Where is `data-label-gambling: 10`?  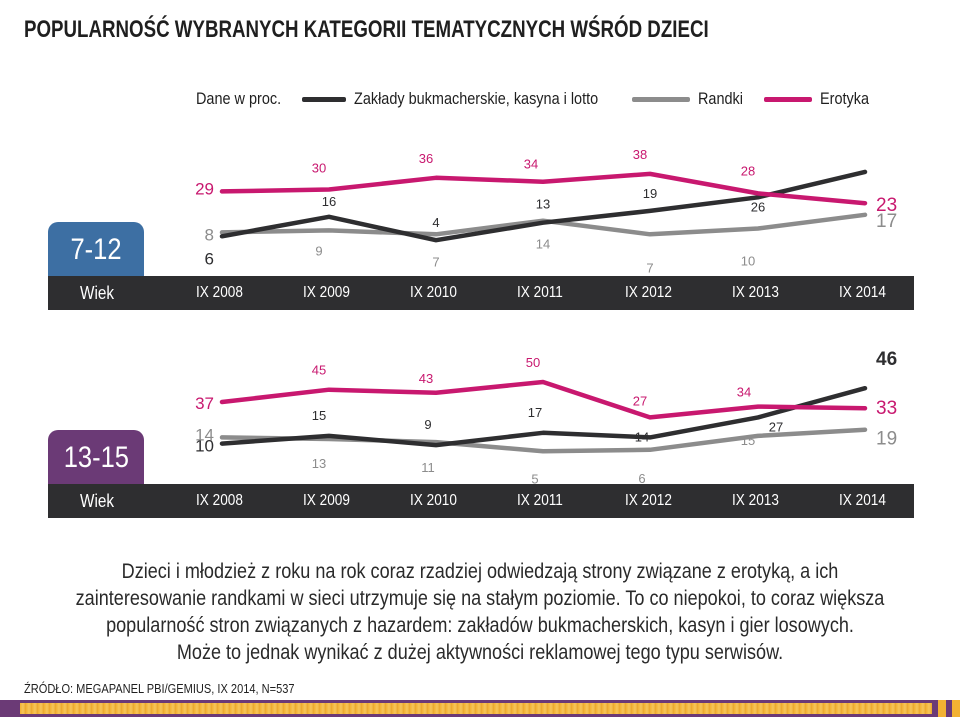 data-label-gambling: 10 is located at coordinates (204, 446).